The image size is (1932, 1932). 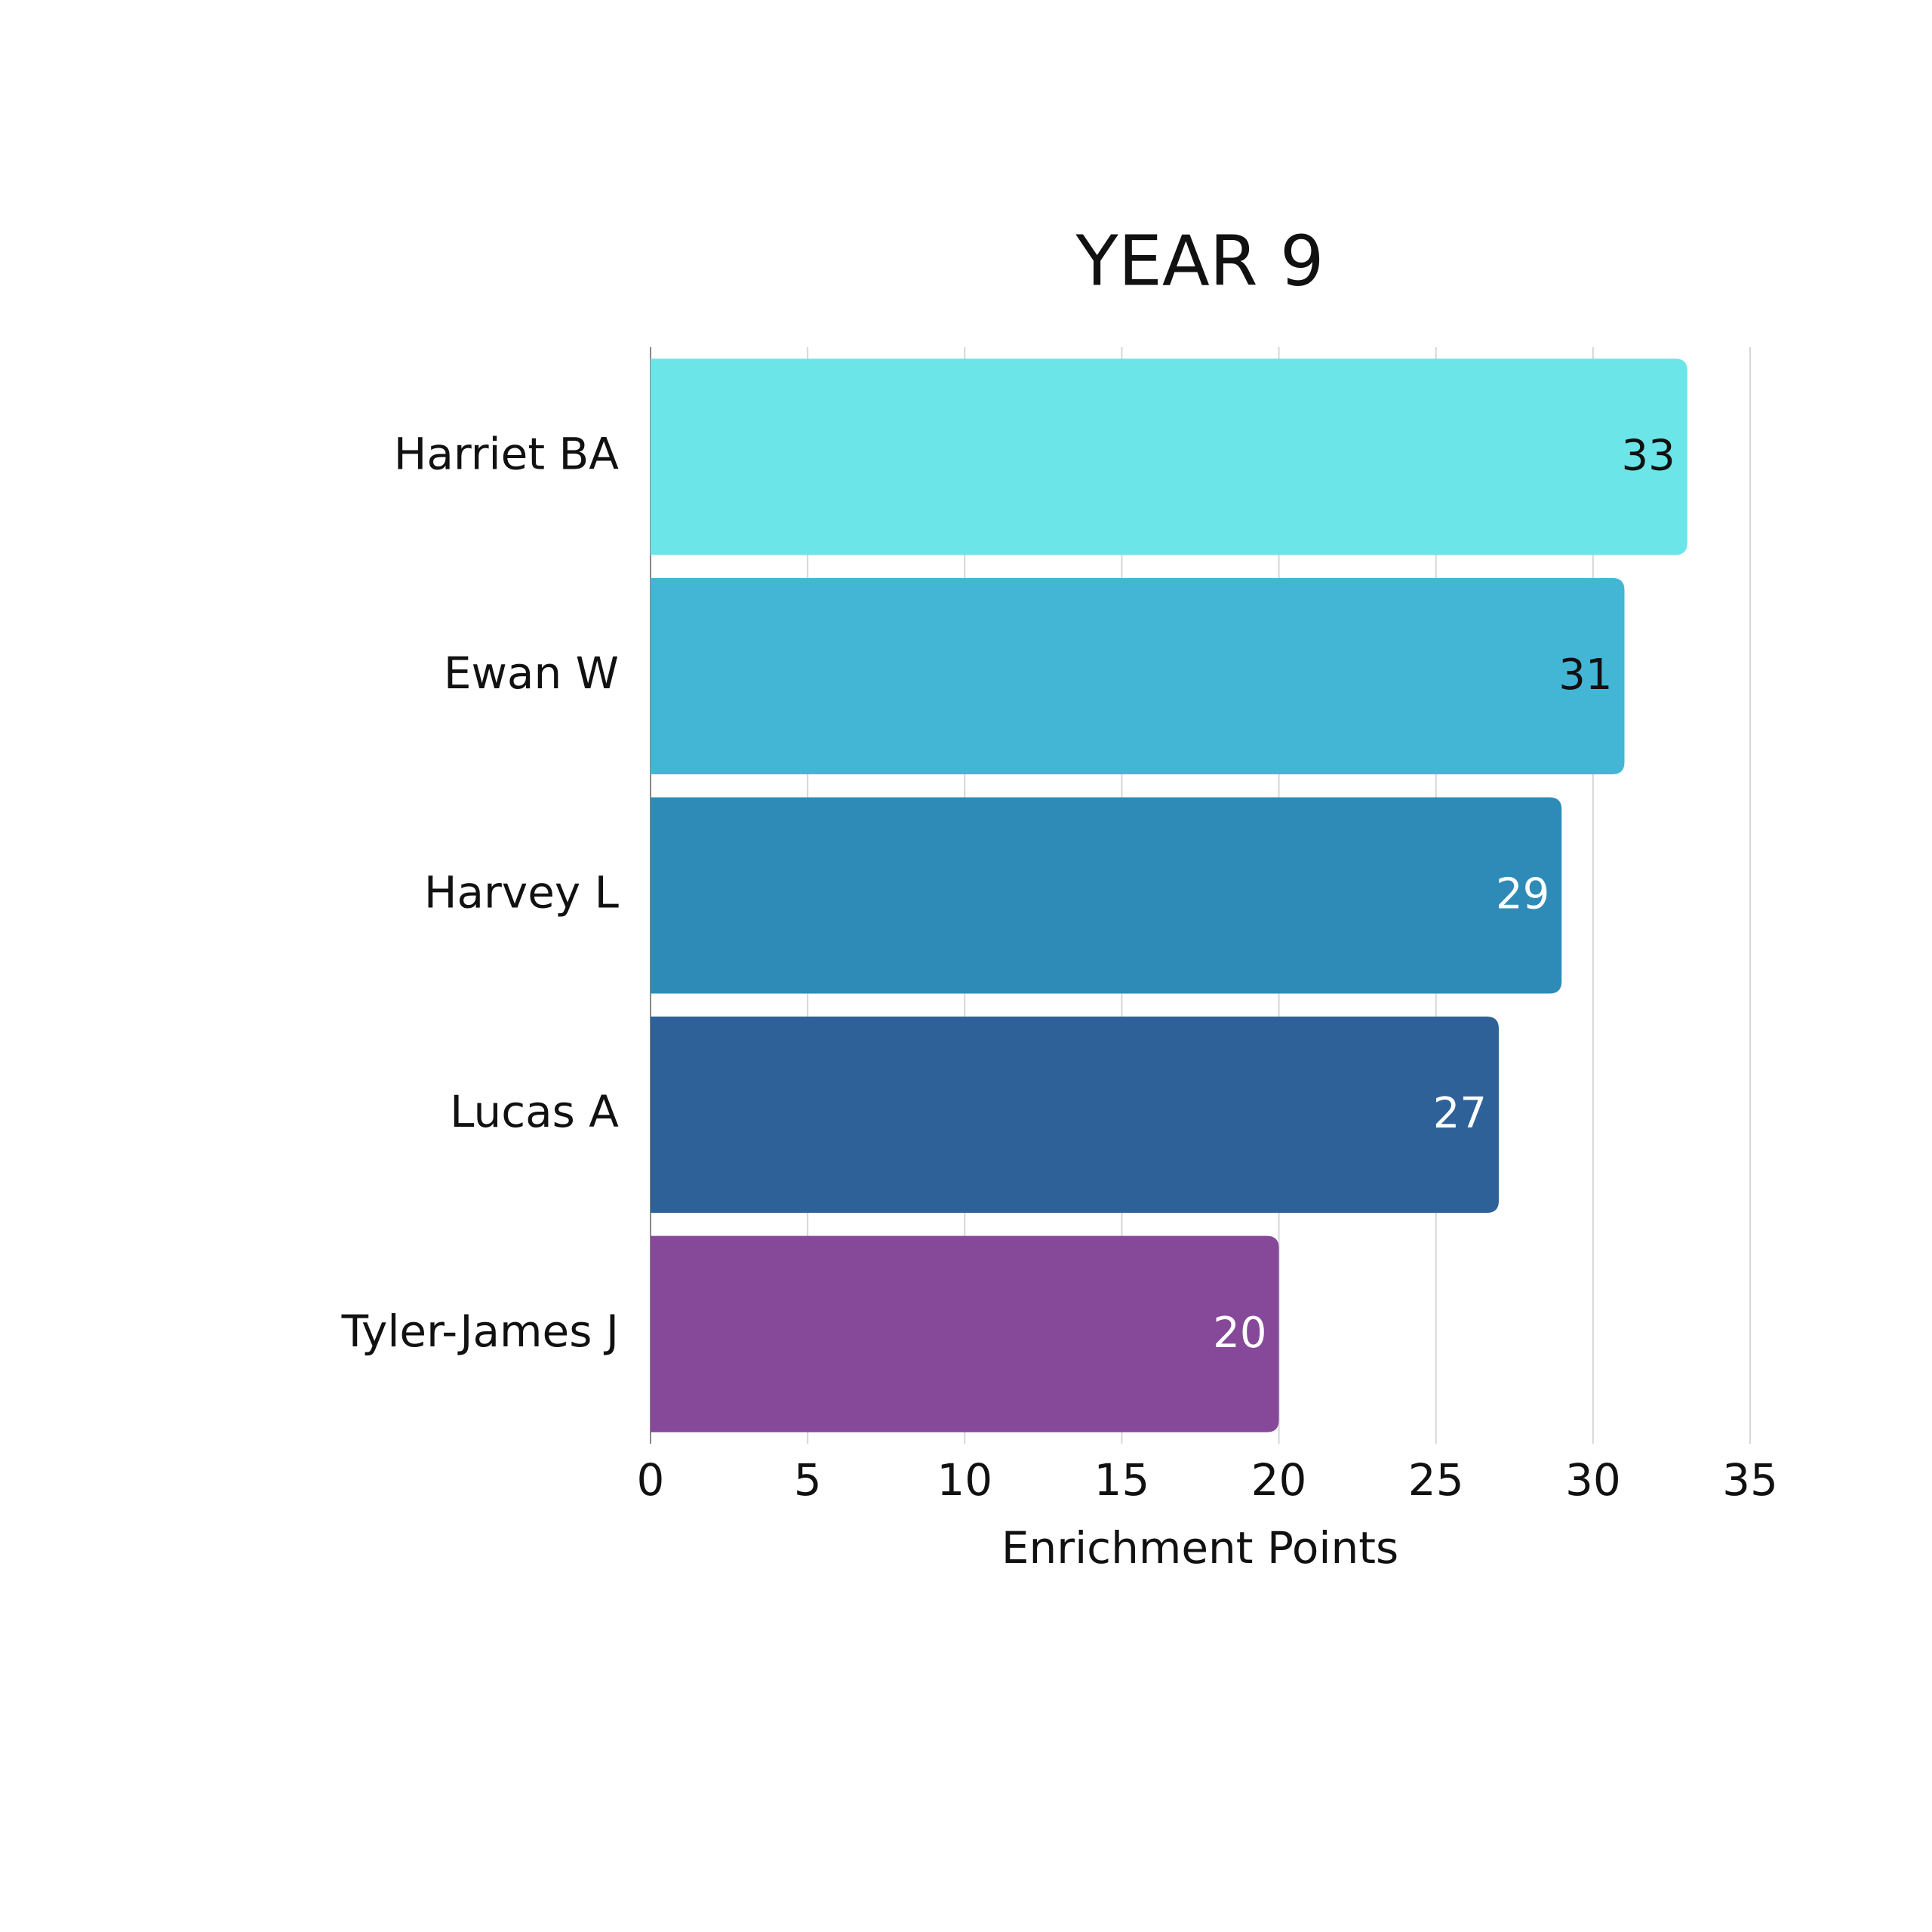 What do you see at coordinates (1279, 1480) in the screenshot?
I see `x-tick-label: 20` at bounding box center [1279, 1480].